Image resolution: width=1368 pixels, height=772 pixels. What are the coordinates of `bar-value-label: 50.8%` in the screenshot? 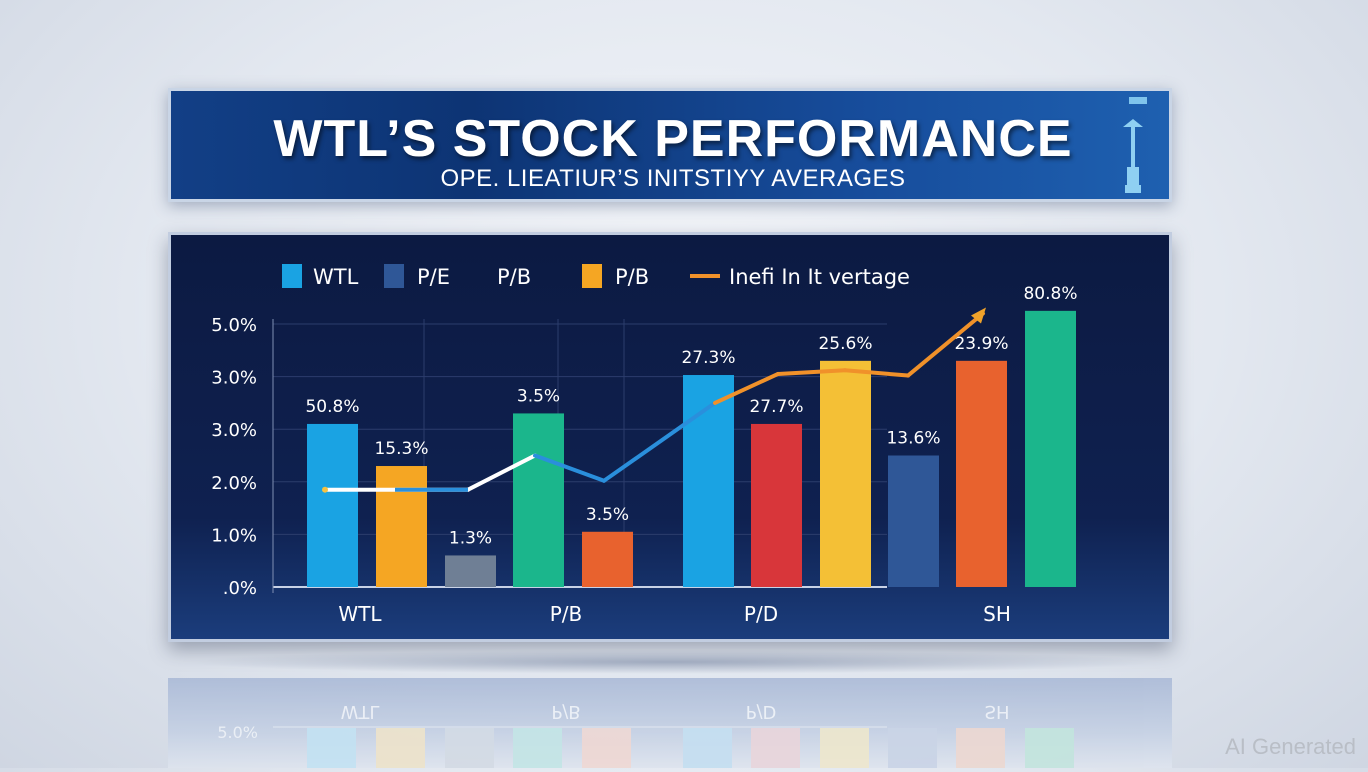 It's located at (332, 407).